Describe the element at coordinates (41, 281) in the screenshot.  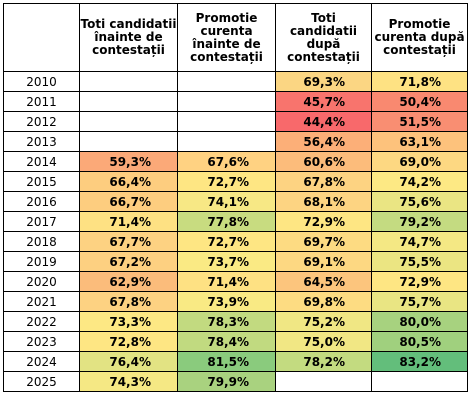
I see `year-cell: 2020` at that location.